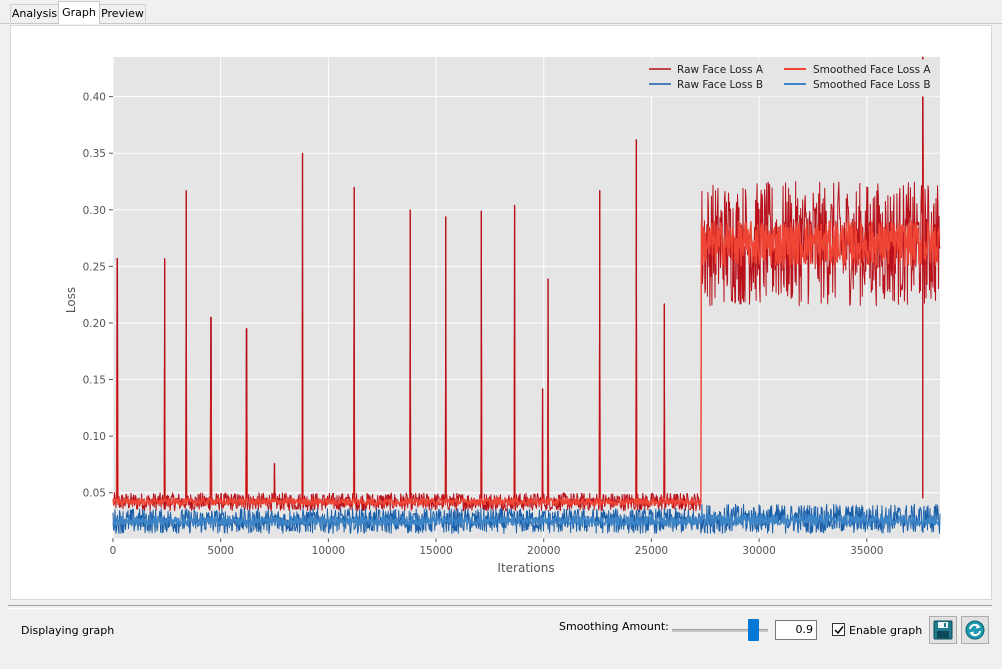 Image resolution: width=1002 pixels, height=669 pixels. Describe the element at coordinates (543, 551) in the screenshot. I see `x-tick-label: 20000` at that location.